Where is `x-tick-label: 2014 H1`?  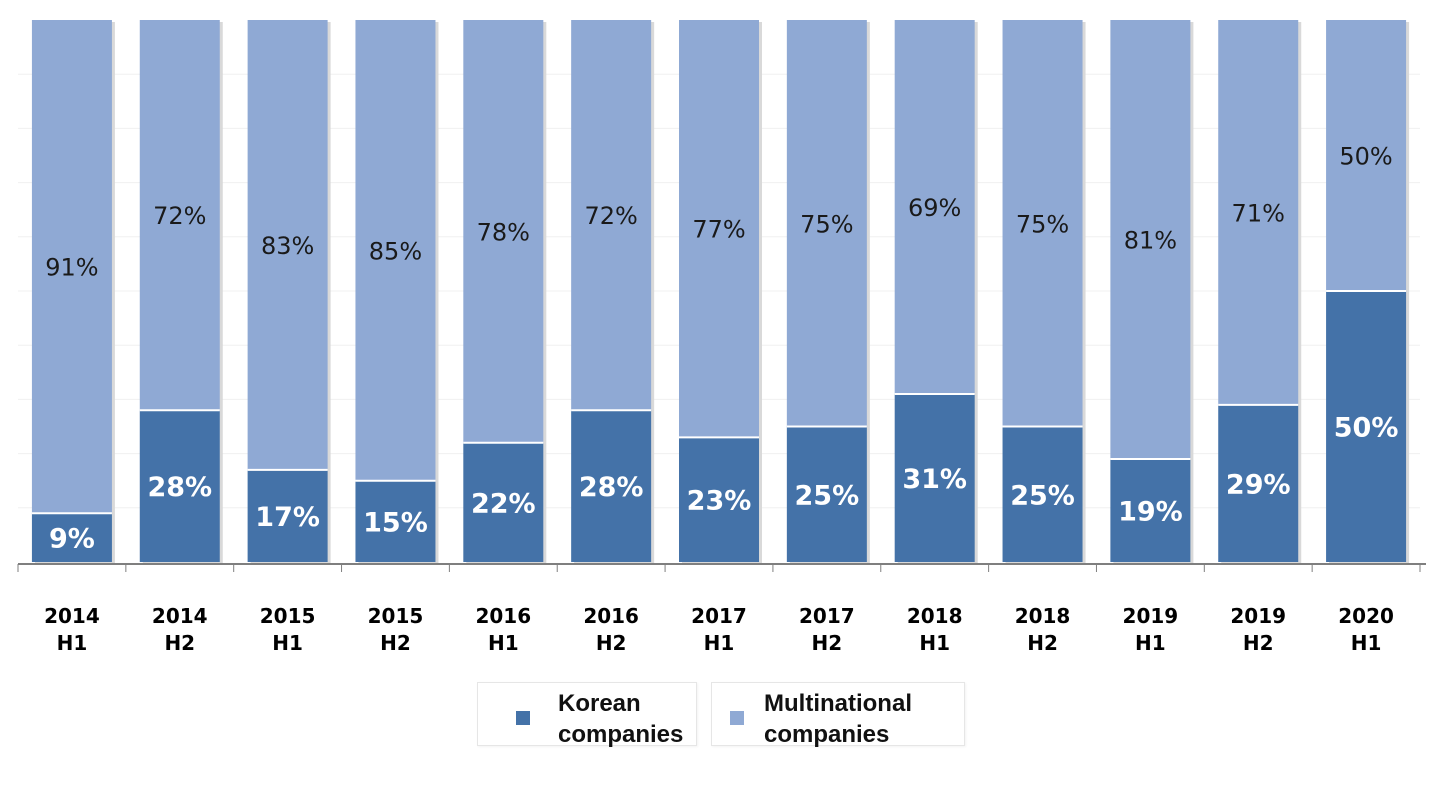
x-tick-label: 2014 H1 is located at coordinates (72, 629).